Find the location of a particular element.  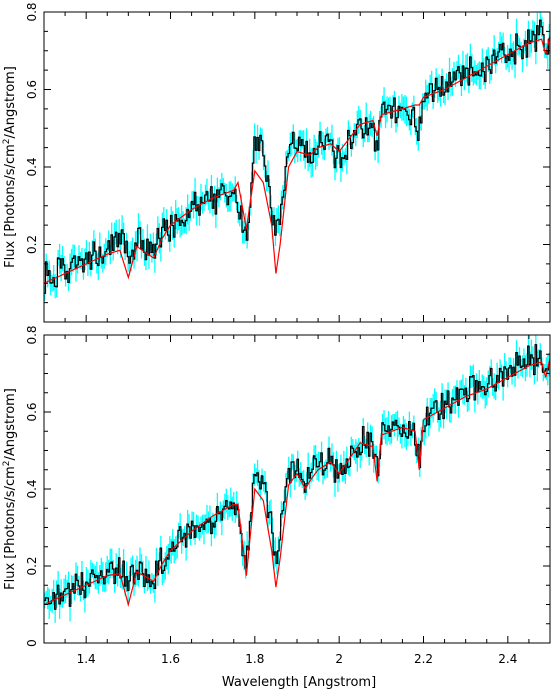

x-tick-label: 1.8 is located at coordinates (254, 659).